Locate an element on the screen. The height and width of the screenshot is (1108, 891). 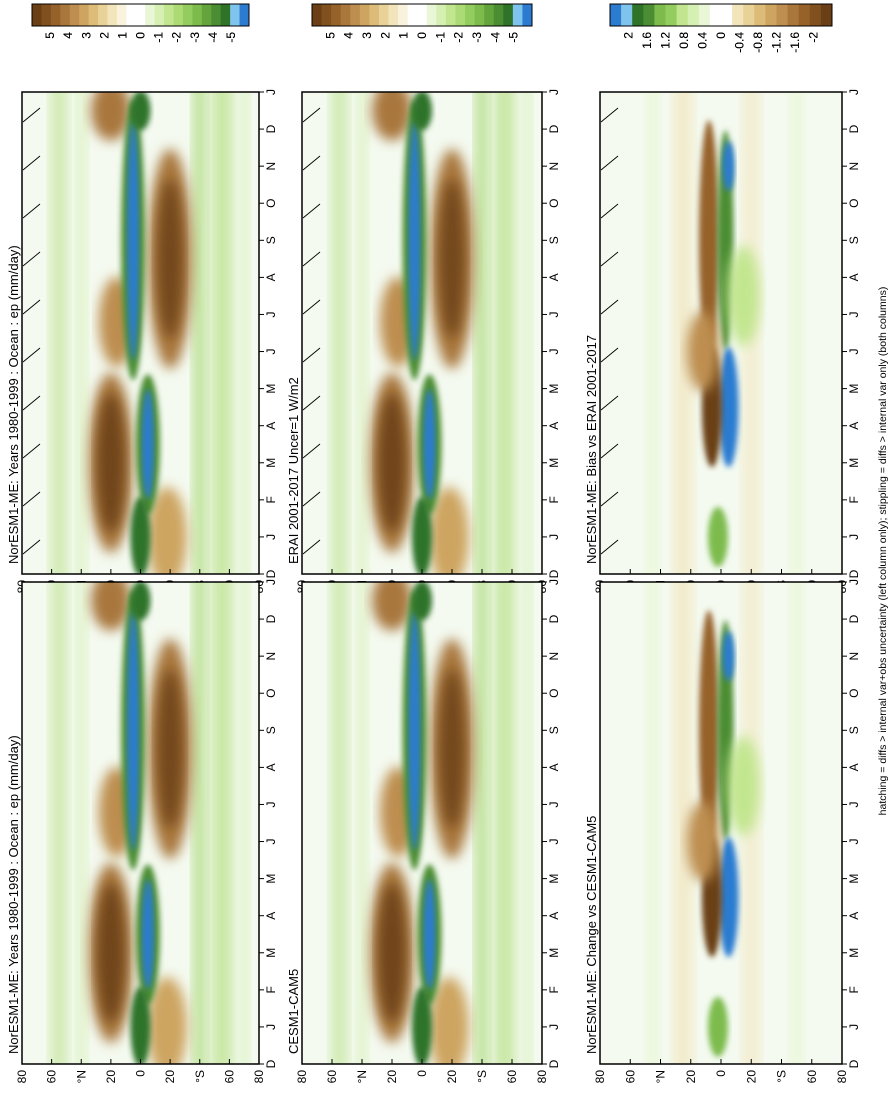
colorbar-tick-label: 1.6 is located at coordinates (647, 40).